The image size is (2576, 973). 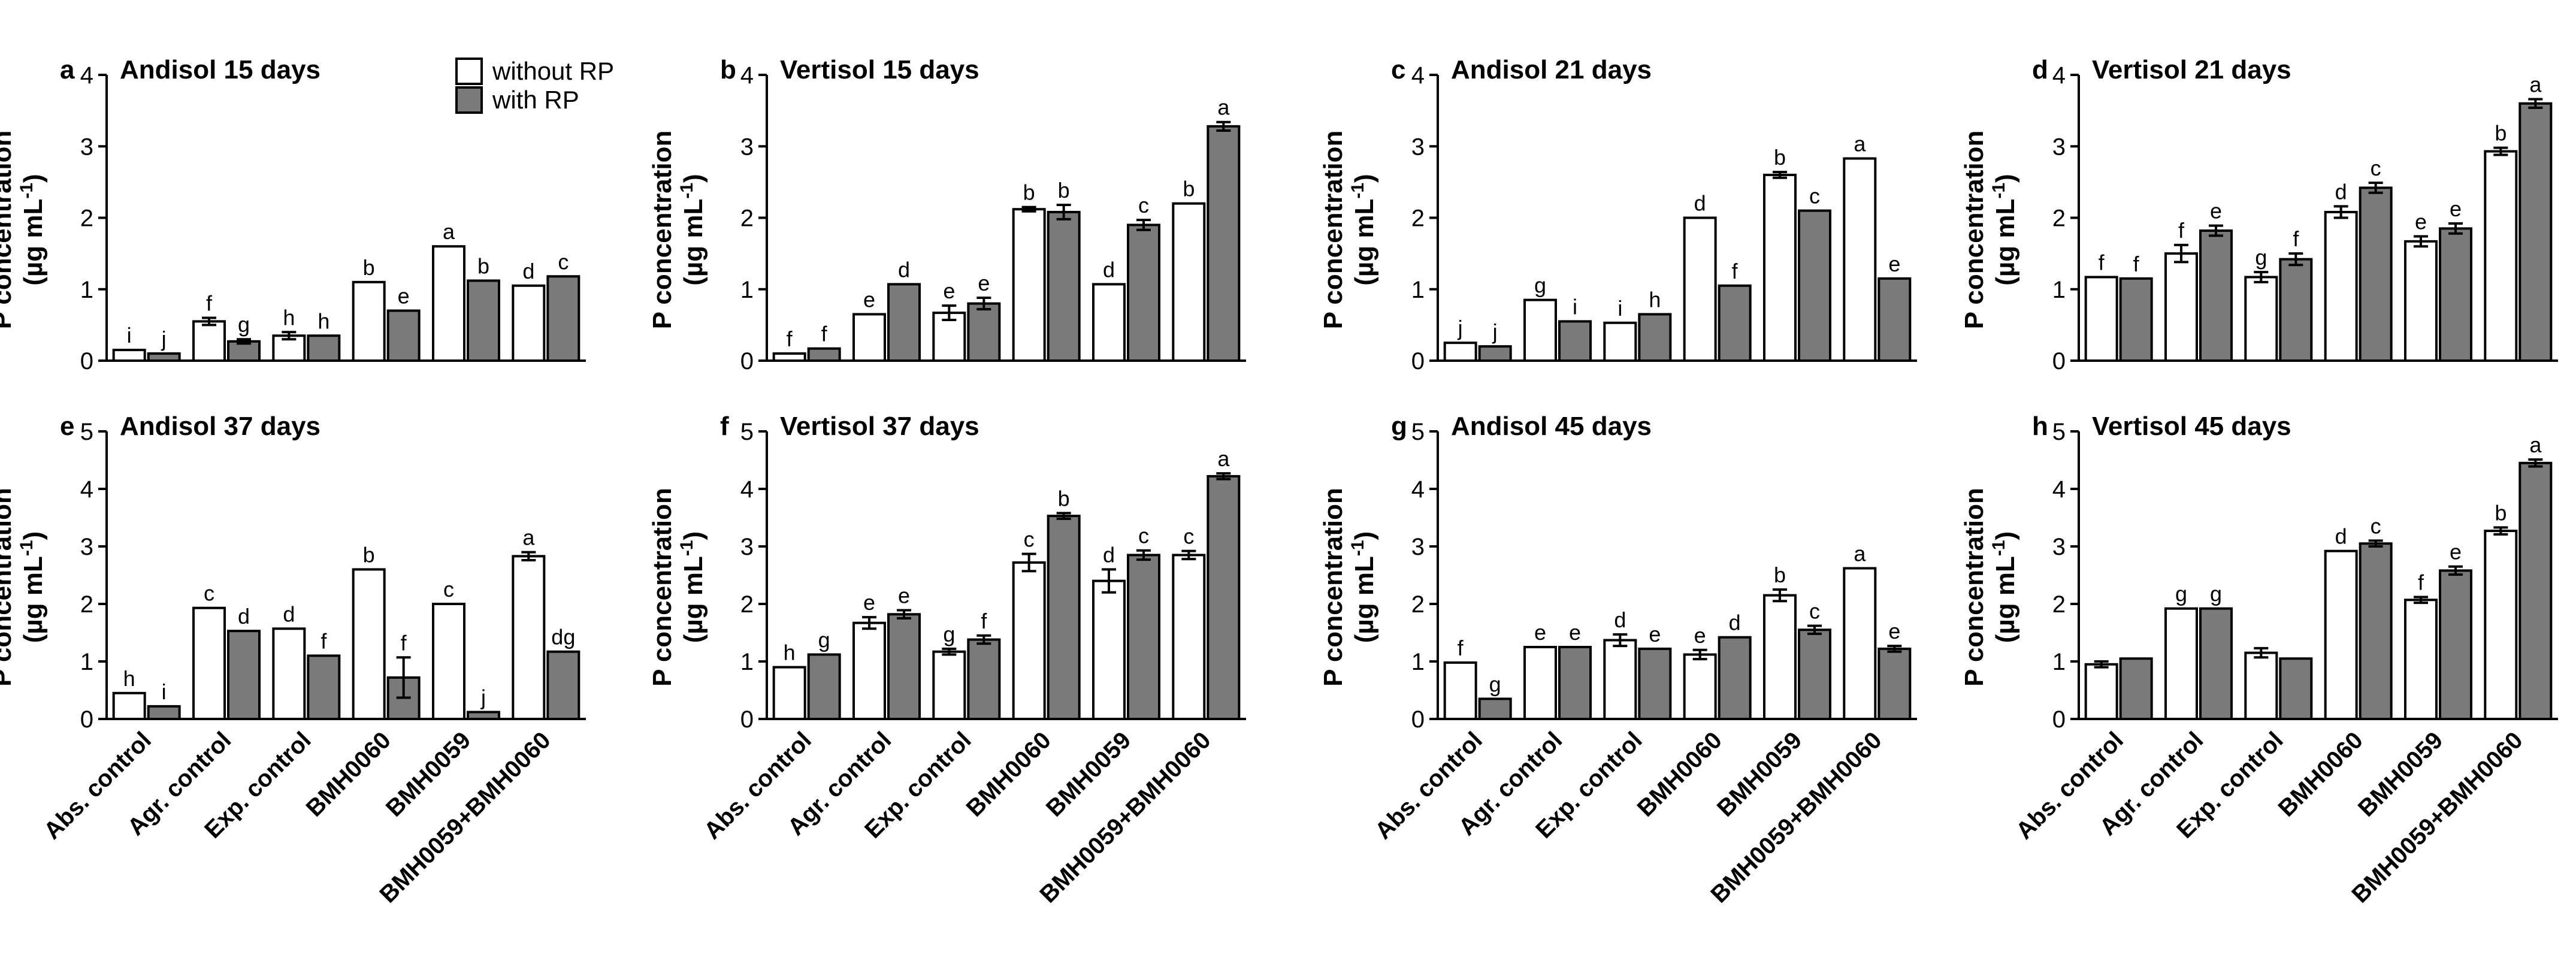 What do you see at coordinates (2320, 774) in the screenshot?
I see `x-category-label: BMH0060` at bounding box center [2320, 774].